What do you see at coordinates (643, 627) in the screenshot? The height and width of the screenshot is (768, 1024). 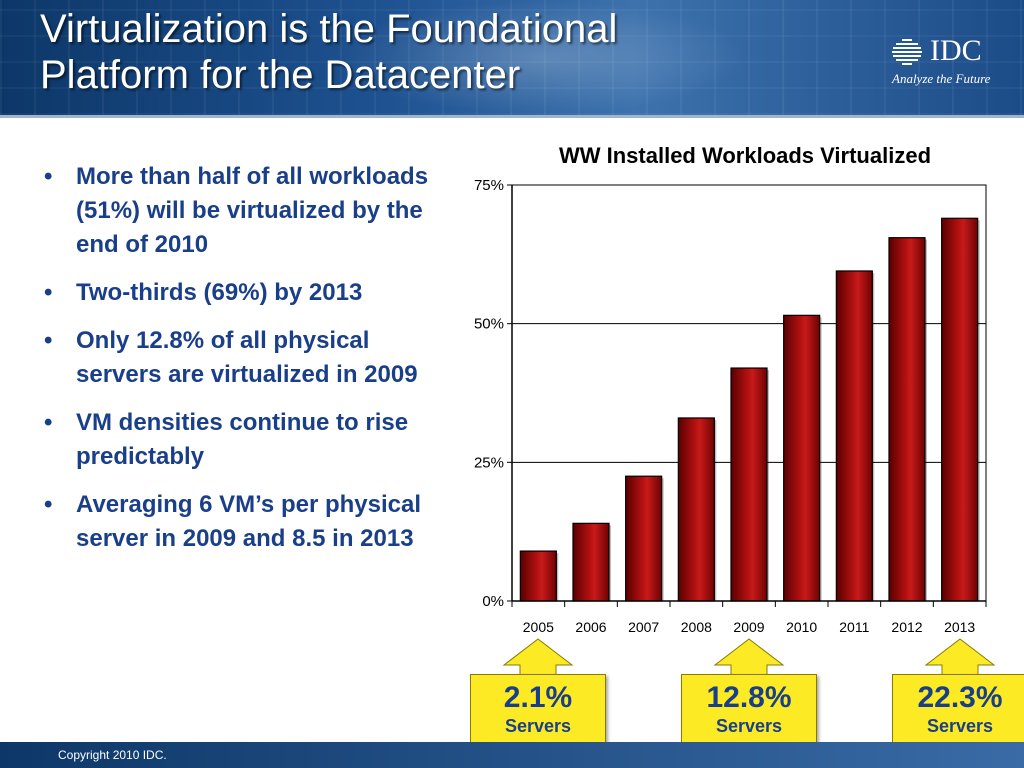 I see `x-tick-label: 2007` at bounding box center [643, 627].